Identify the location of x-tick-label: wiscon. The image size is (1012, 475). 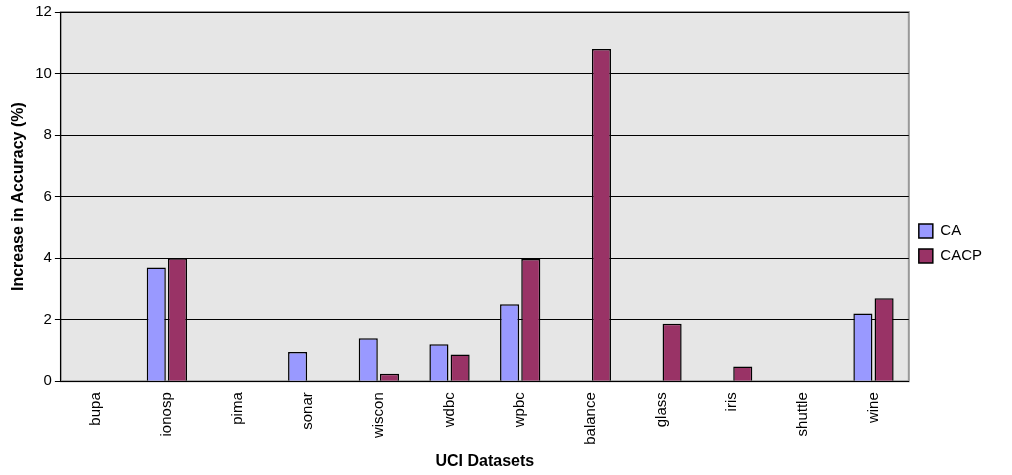
(377, 416).